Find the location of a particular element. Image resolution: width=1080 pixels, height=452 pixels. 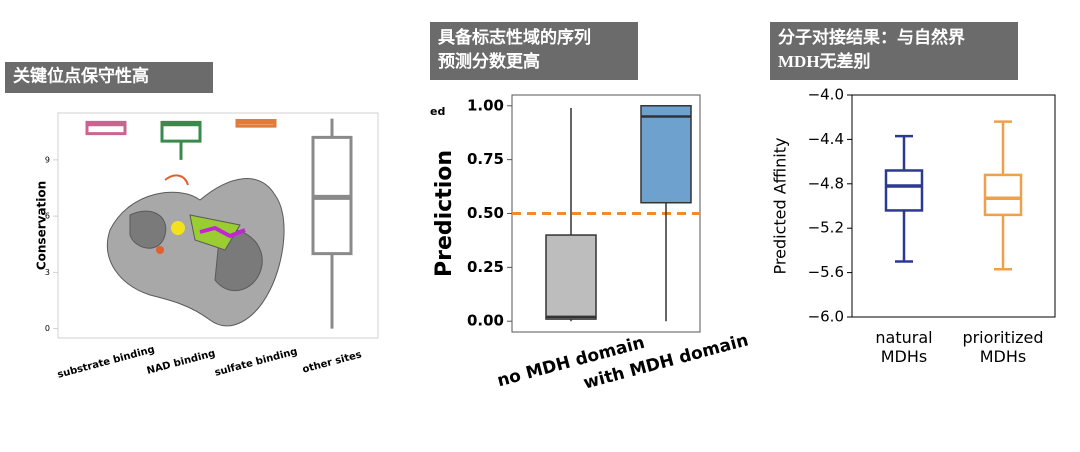

x-tick-label: prioritized MDHs is located at coordinates (1002, 347).